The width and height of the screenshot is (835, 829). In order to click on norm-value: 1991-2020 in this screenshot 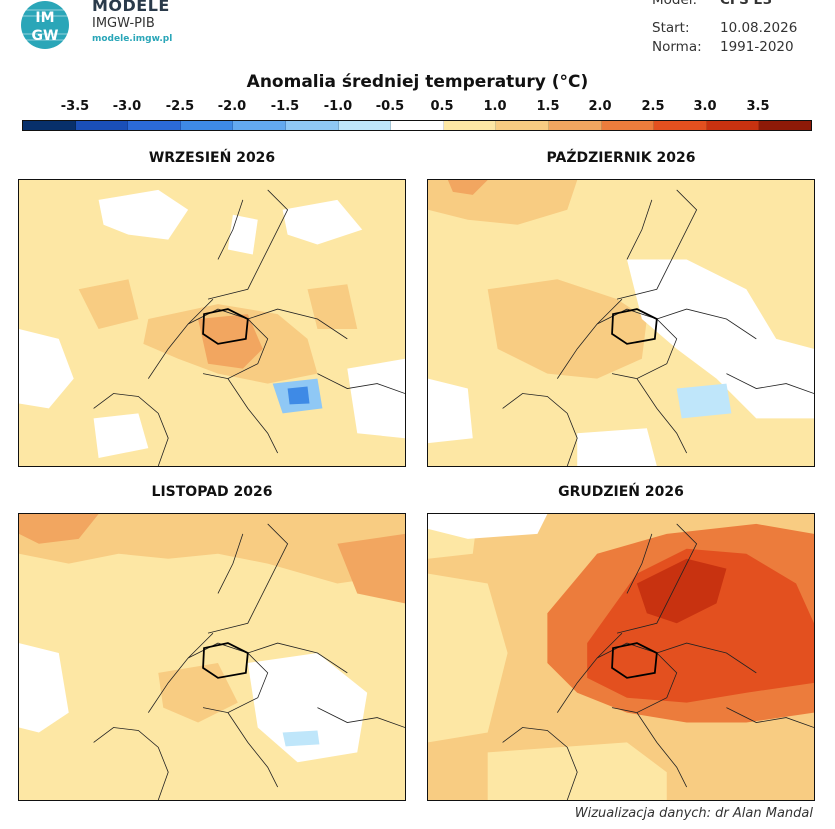, I will do `click(757, 47)`.